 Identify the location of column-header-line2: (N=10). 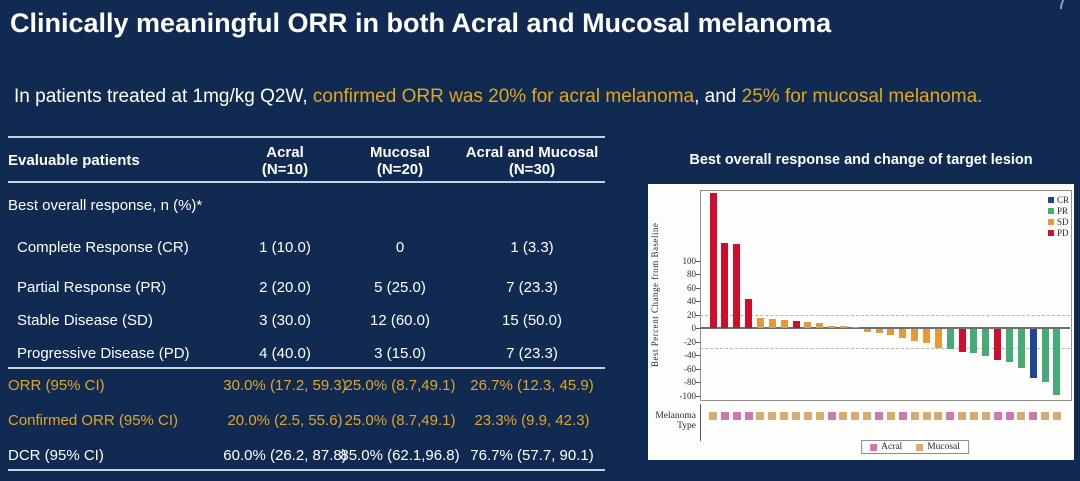
(285, 169).